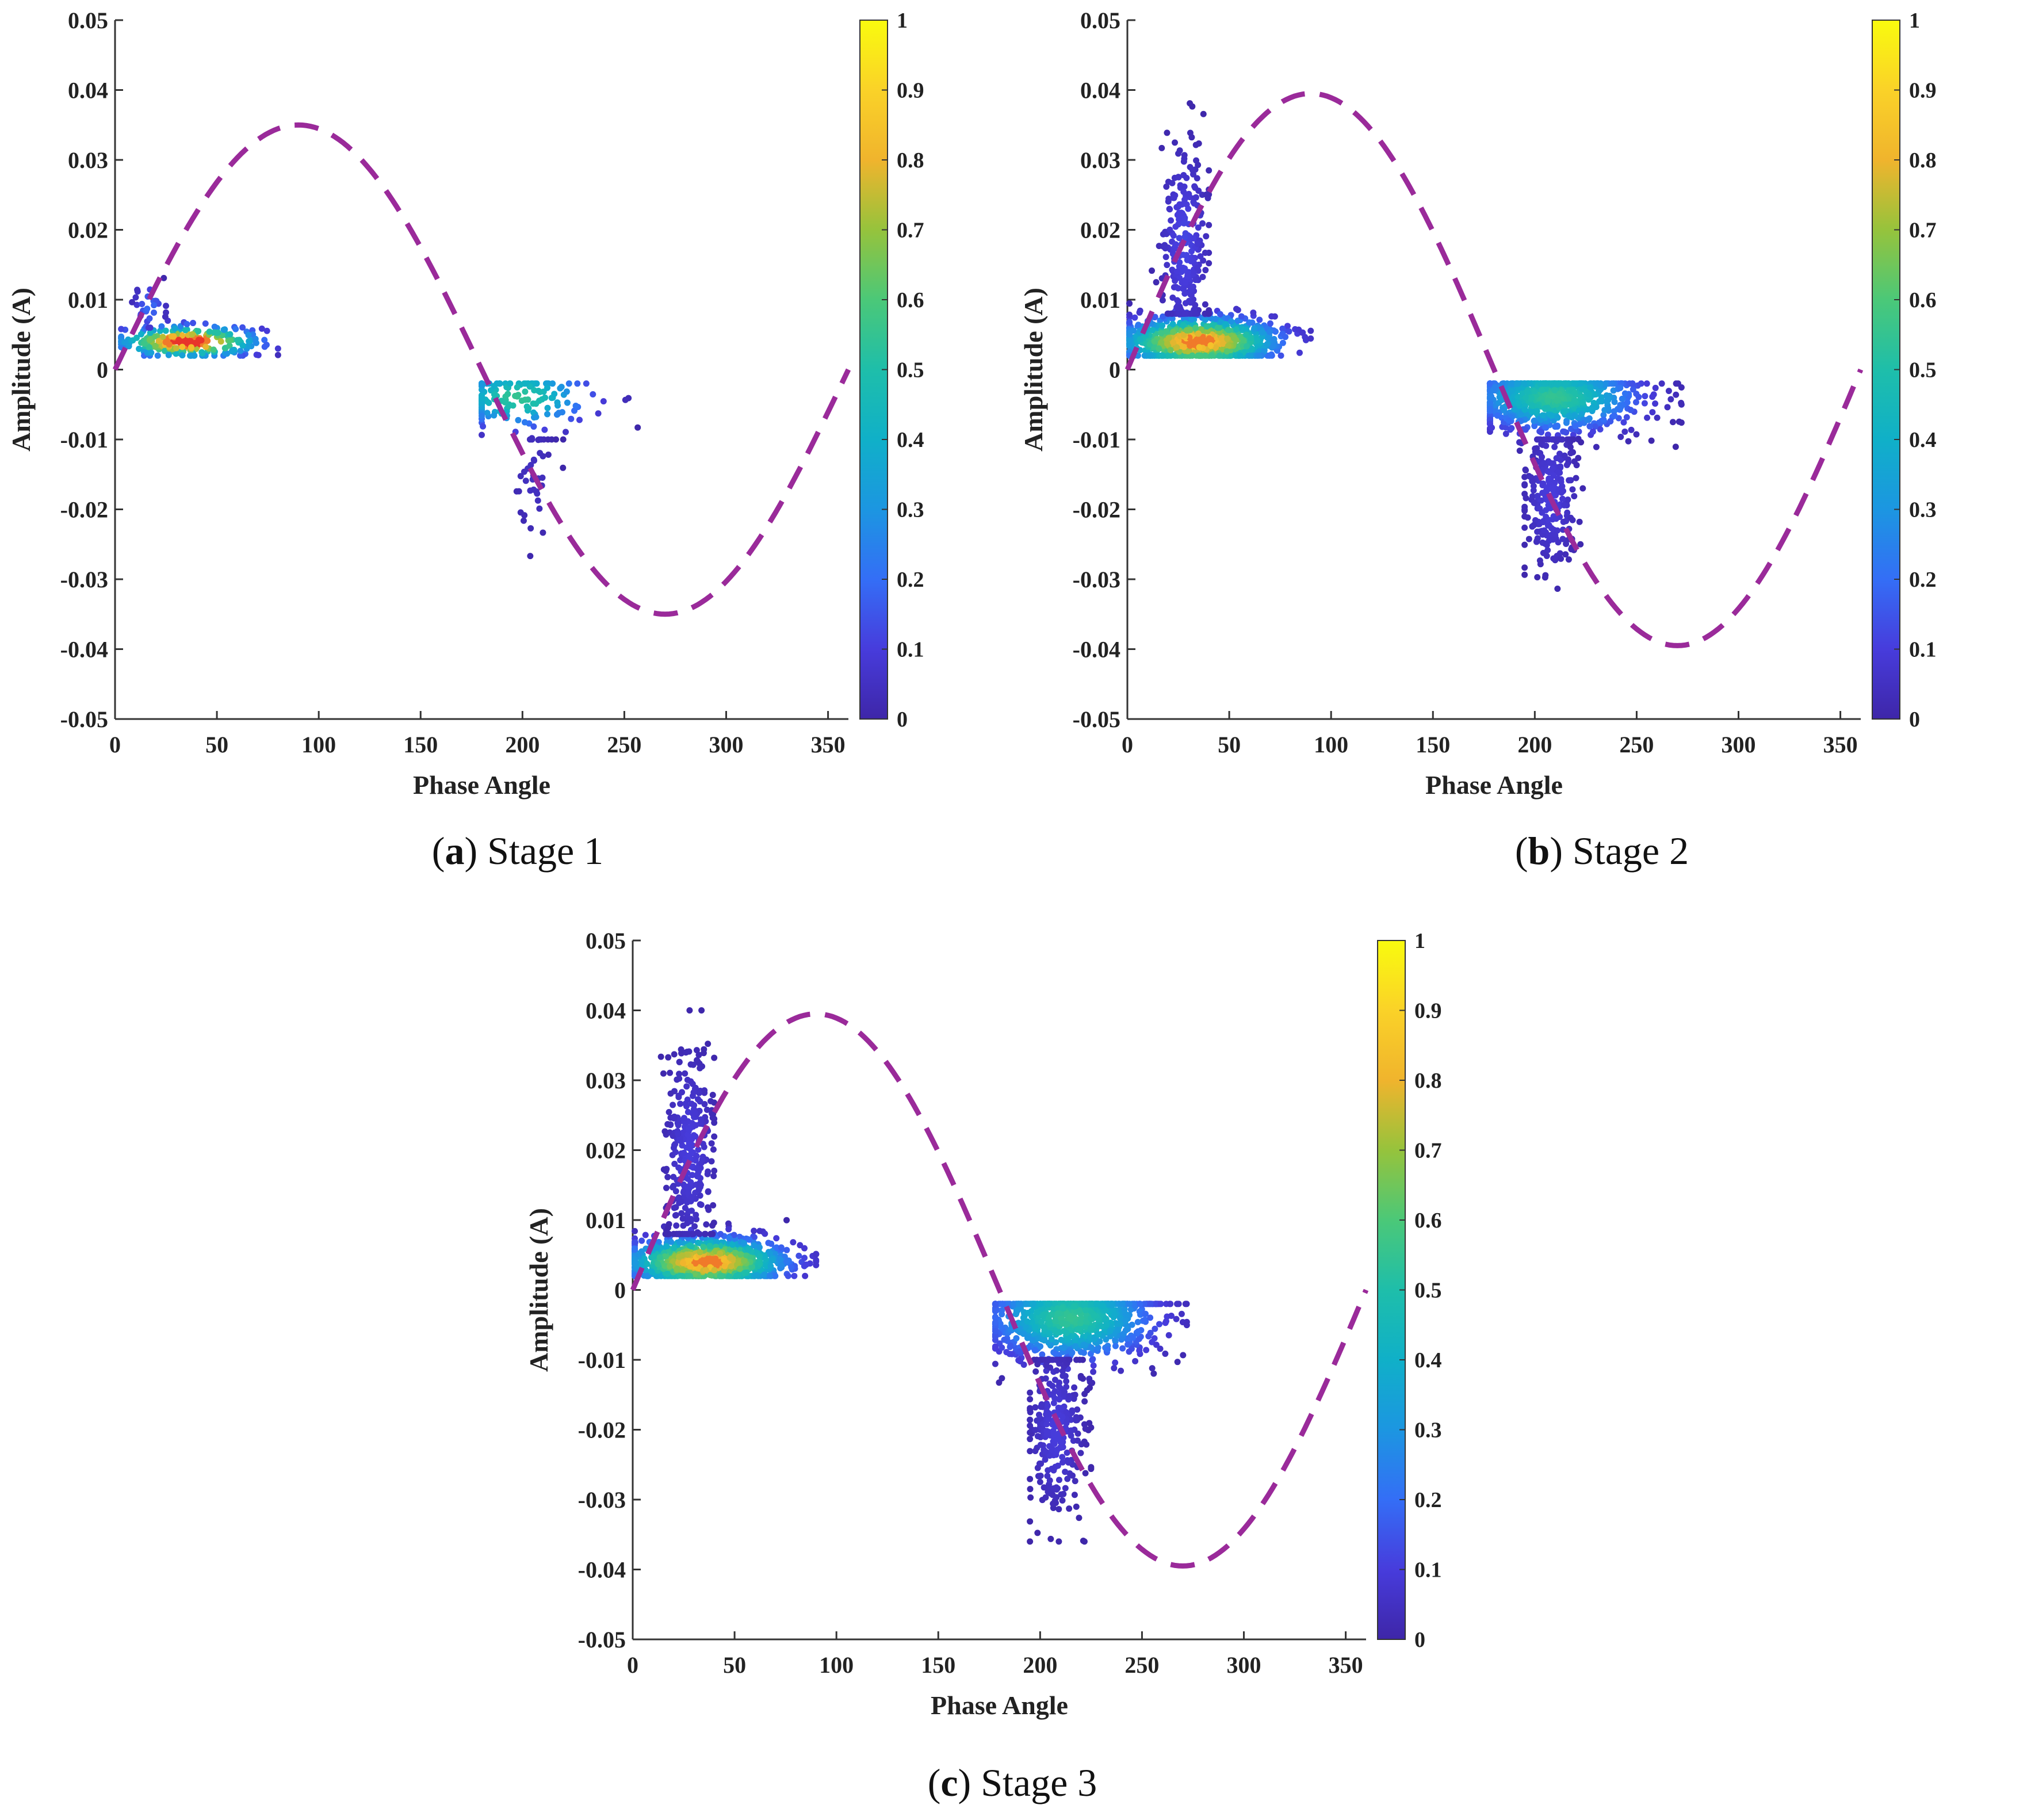 This screenshot has height=1820, width=2031. Describe the element at coordinates (1096, 650) in the screenshot. I see `y-tick-label: -0.04` at that location.